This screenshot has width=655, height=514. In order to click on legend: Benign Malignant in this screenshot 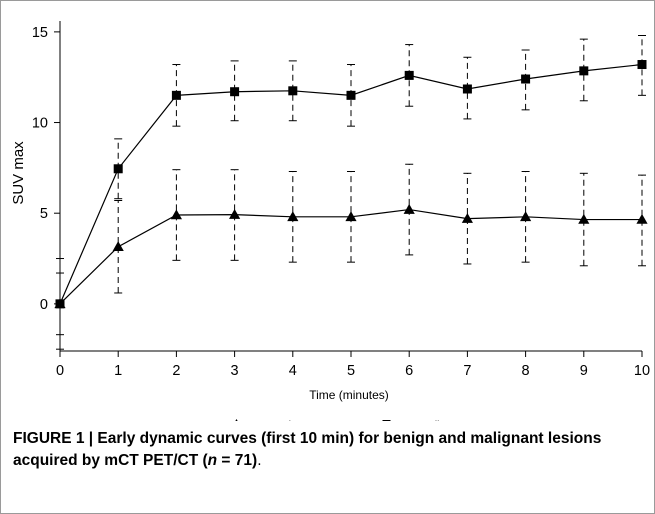, I will do `click(350, 419)`.